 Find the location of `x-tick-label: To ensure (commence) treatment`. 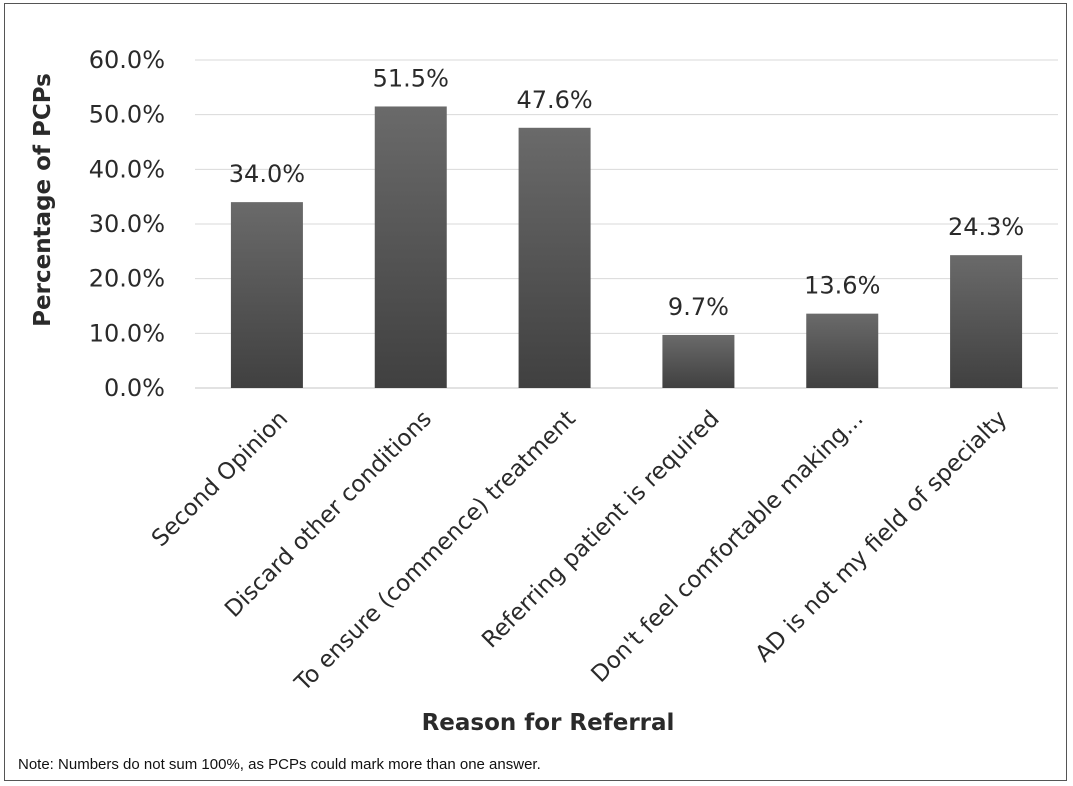

x-tick-label: To ensure (commence) treatment is located at coordinates (435, 551).